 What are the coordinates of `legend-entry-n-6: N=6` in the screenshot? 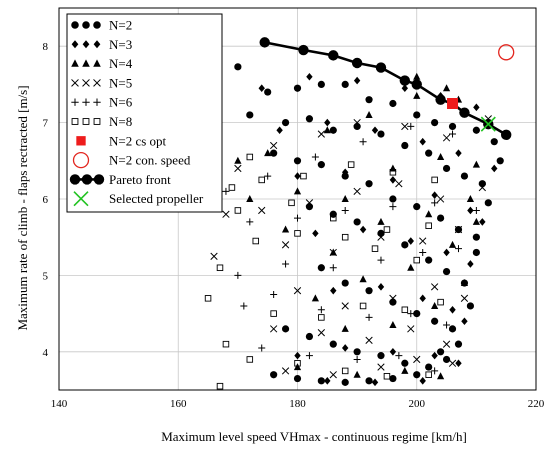 It's located at (102, 102).